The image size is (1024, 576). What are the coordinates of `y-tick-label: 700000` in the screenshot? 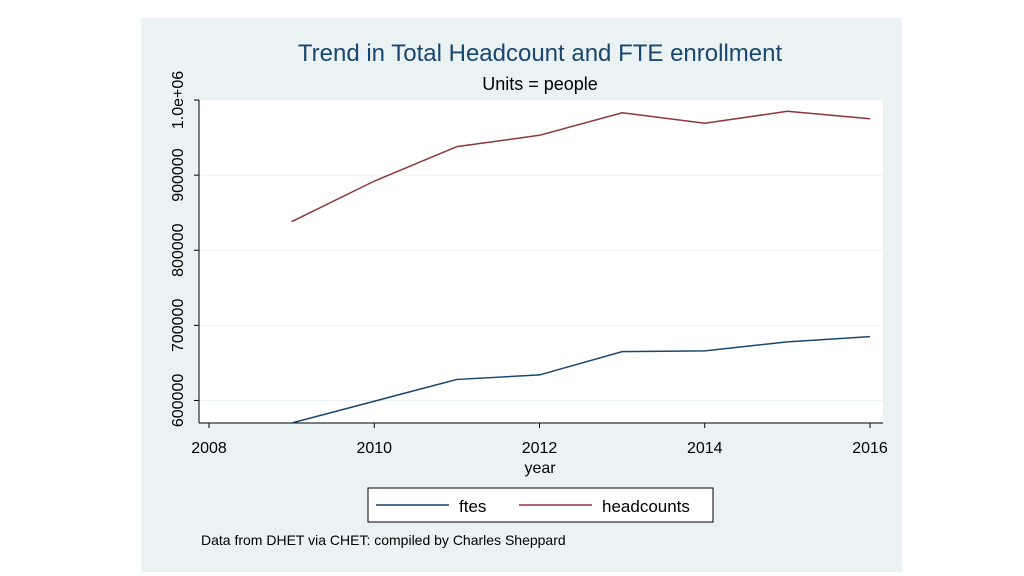 It's located at (178, 325).